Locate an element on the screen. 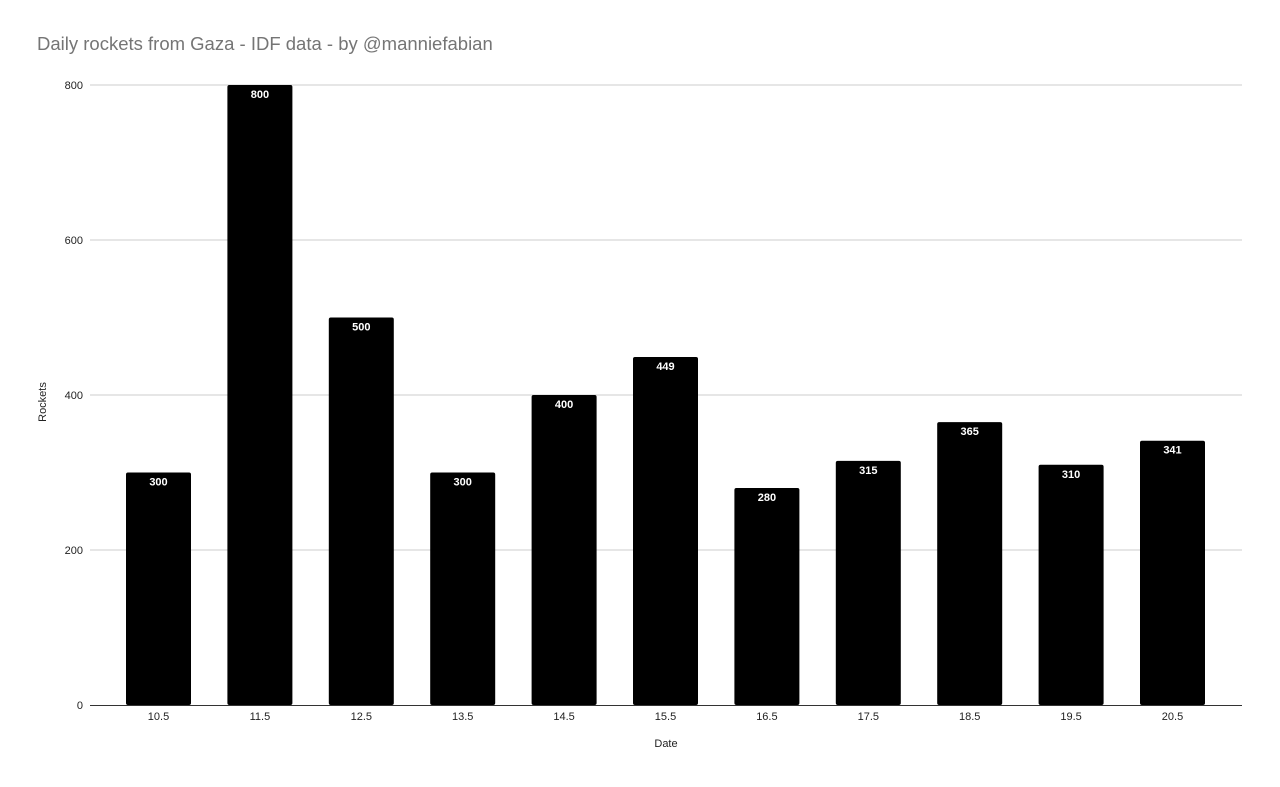 Image resolution: width=1280 pixels, height=787 pixels. x-tick-label: 10.5 is located at coordinates (158, 717).